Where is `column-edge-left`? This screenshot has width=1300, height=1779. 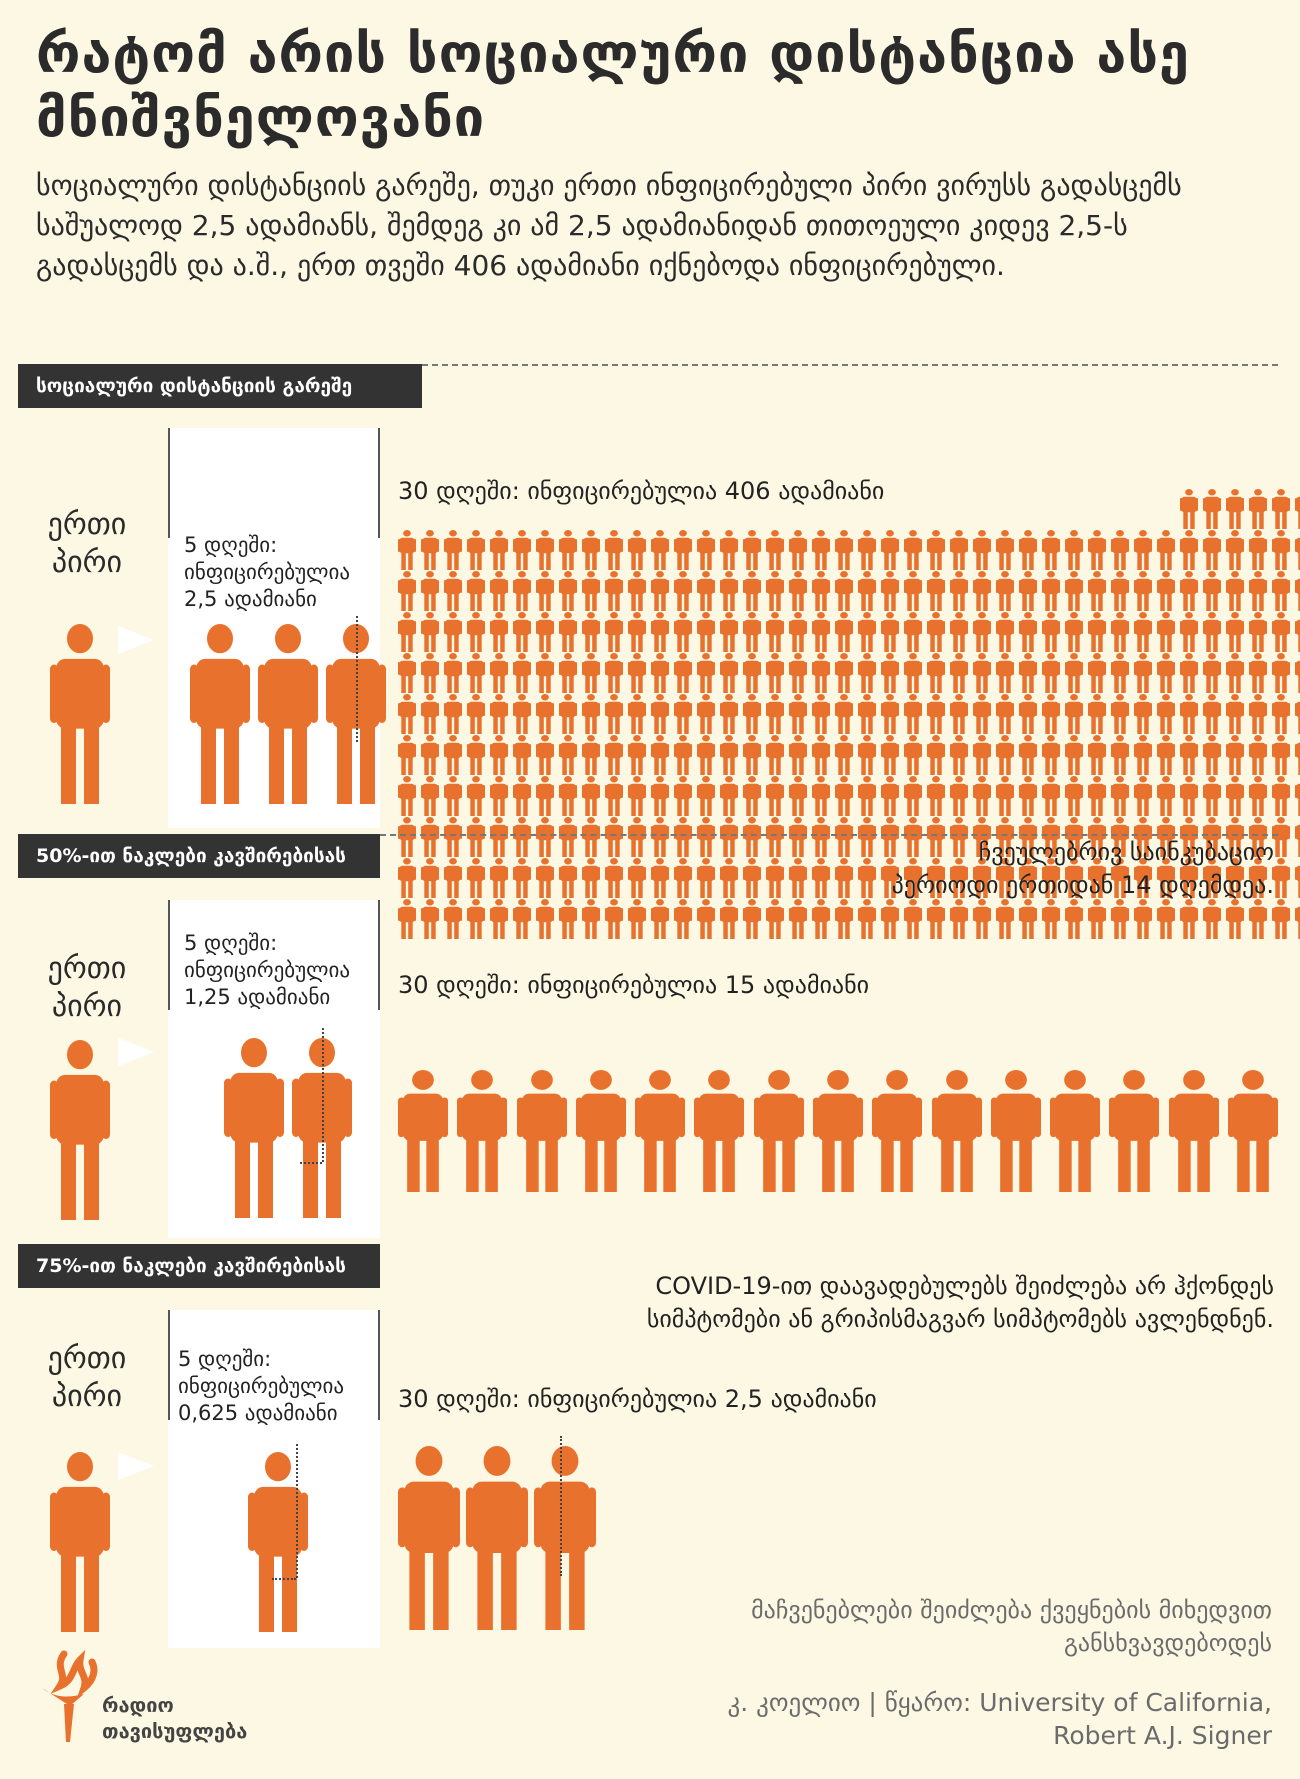 column-edge-left is located at coordinates (169, 483).